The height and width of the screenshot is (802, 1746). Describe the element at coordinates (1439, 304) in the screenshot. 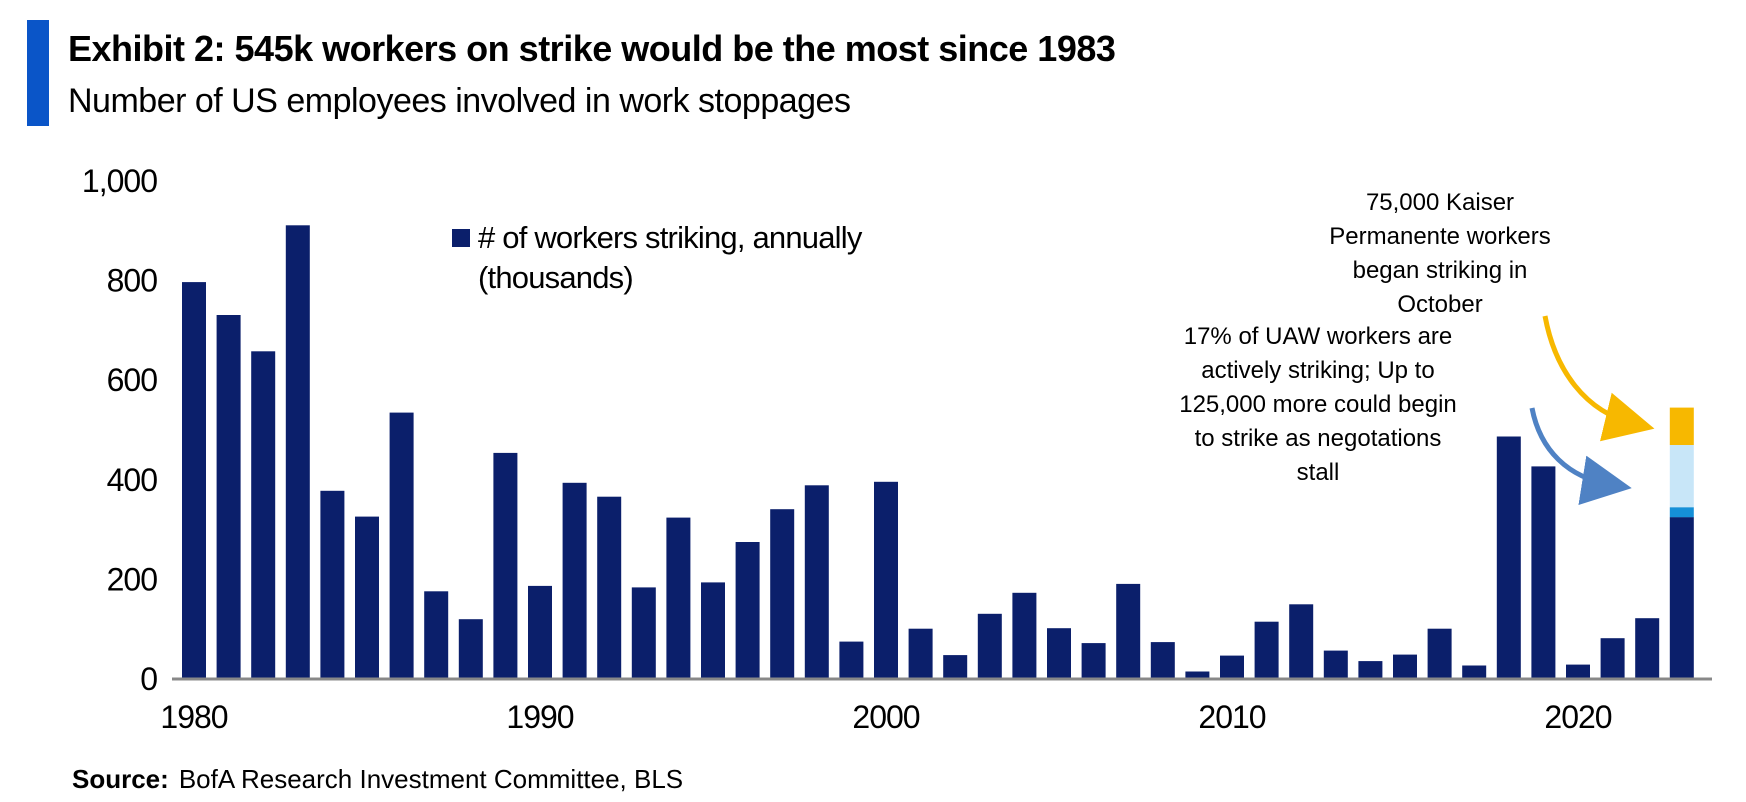

I see `kaiser-annotation-line-4: October` at that location.